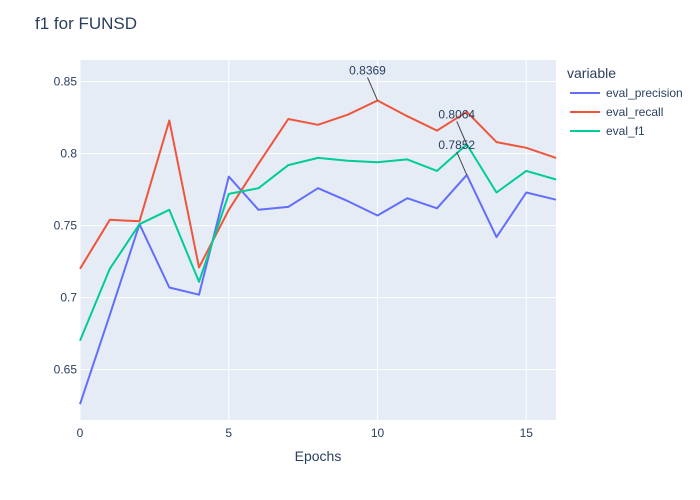 This screenshot has height=500, width=700. Describe the element at coordinates (318, 456) in the screenshot. I see `x-axis-title: Epochs` at that location.